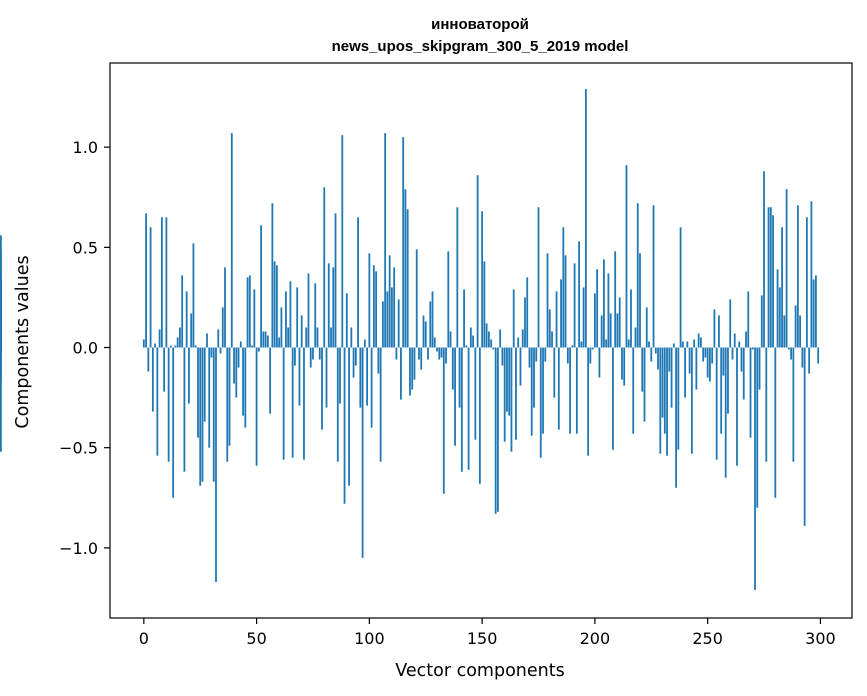 This screenshot has height=696, width=867. What do you see at coordinates (144, 638) in the screenshot?
I see `x-tick-label: 0` at bounding box center [144, 638].